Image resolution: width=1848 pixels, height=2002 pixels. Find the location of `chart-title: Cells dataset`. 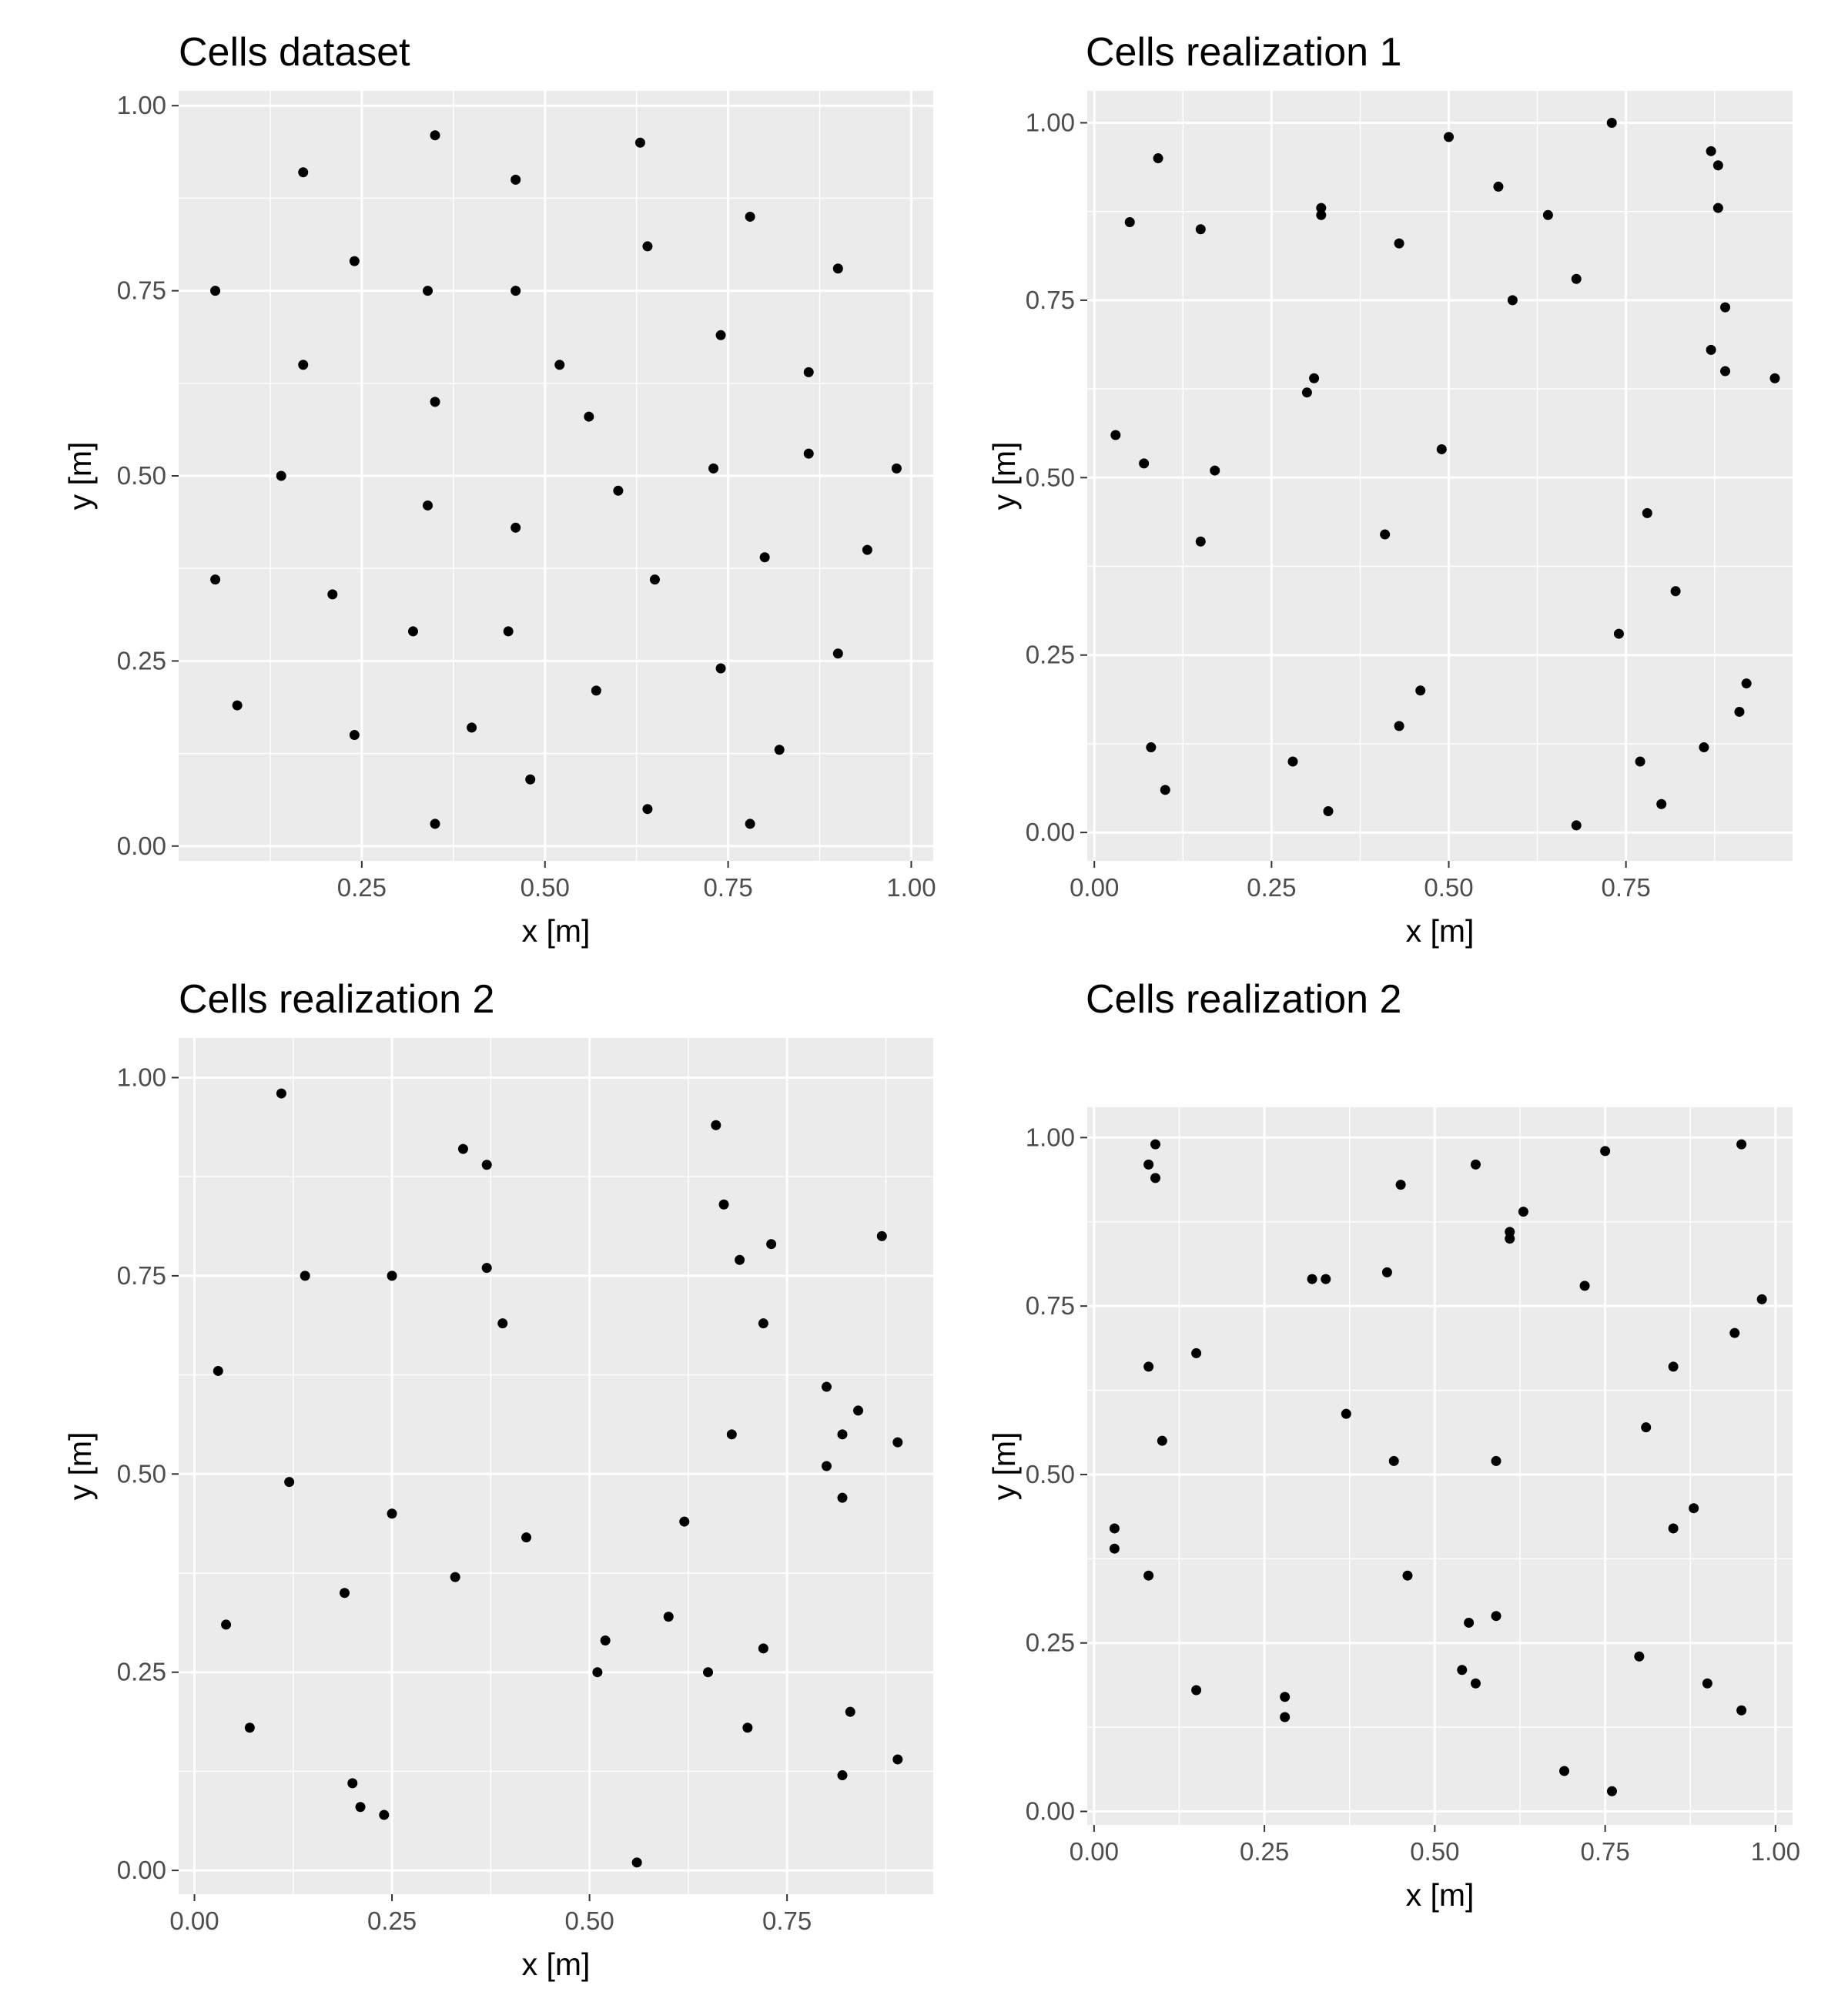

chart-title: Cells dataset is located at coordinates (294, 53).